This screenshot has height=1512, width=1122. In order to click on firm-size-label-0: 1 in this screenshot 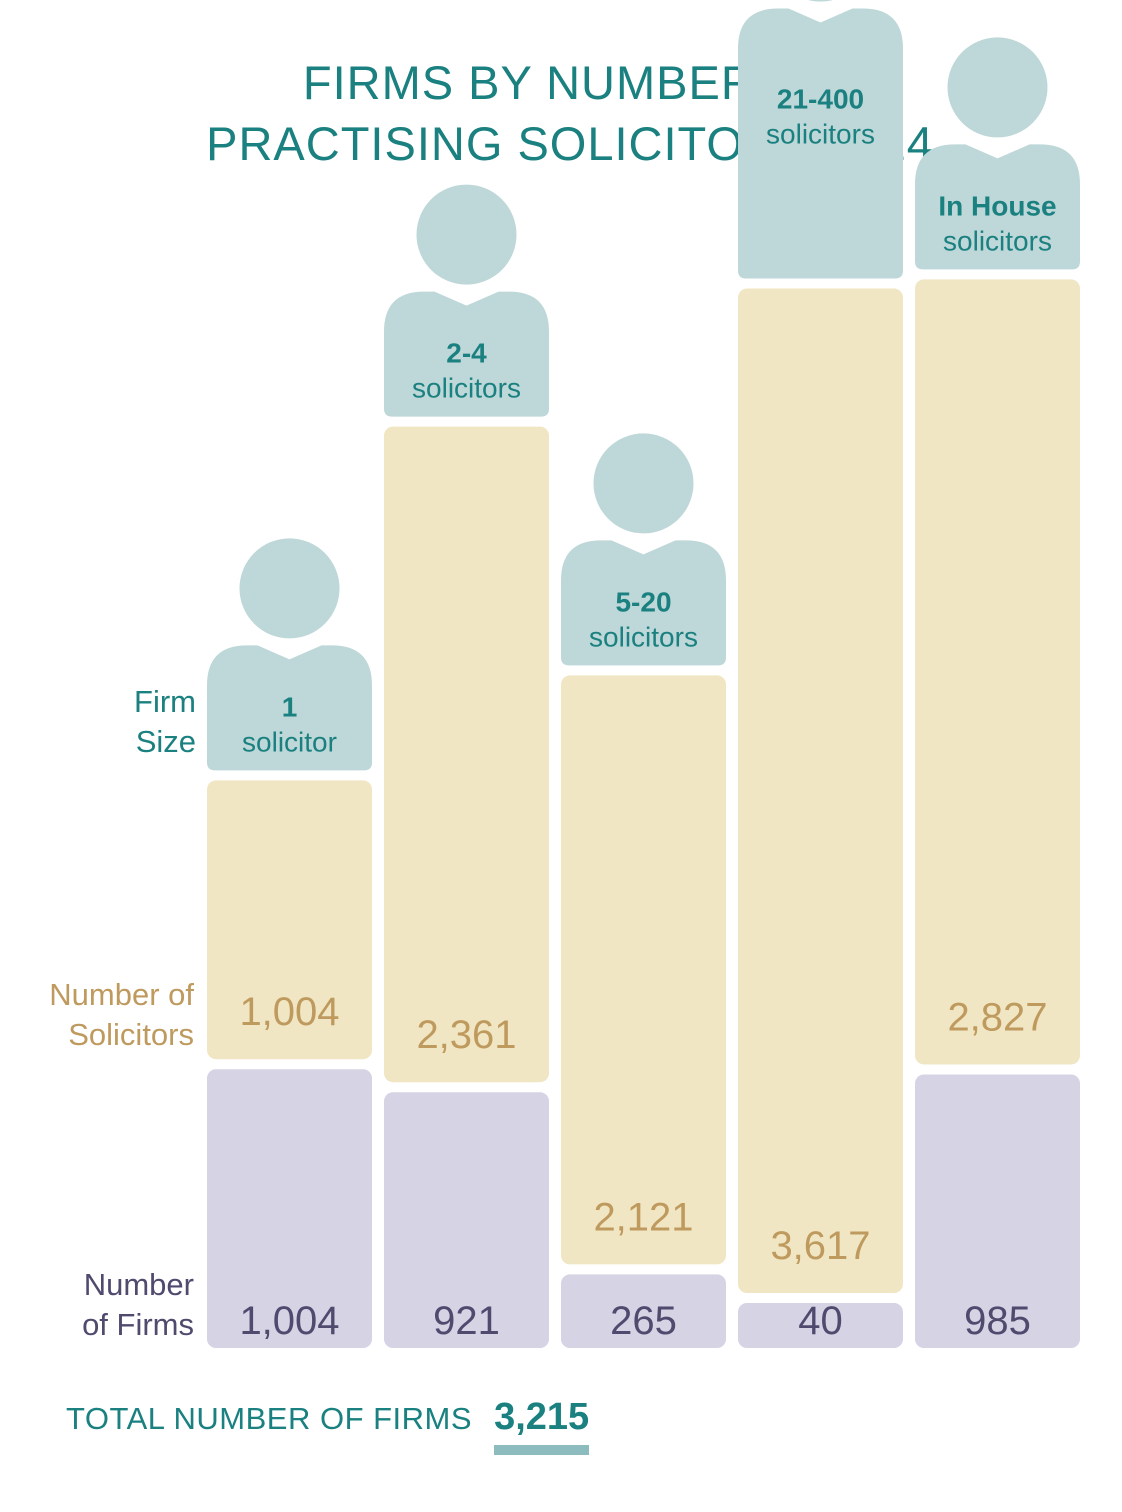, I will do `click(290, 706)`.